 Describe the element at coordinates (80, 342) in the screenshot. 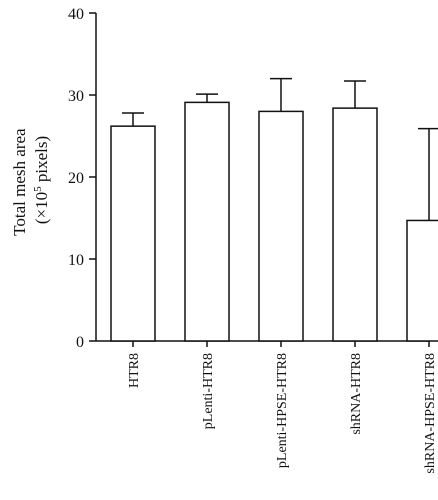

I see `y-tick-label: 0` at that location.